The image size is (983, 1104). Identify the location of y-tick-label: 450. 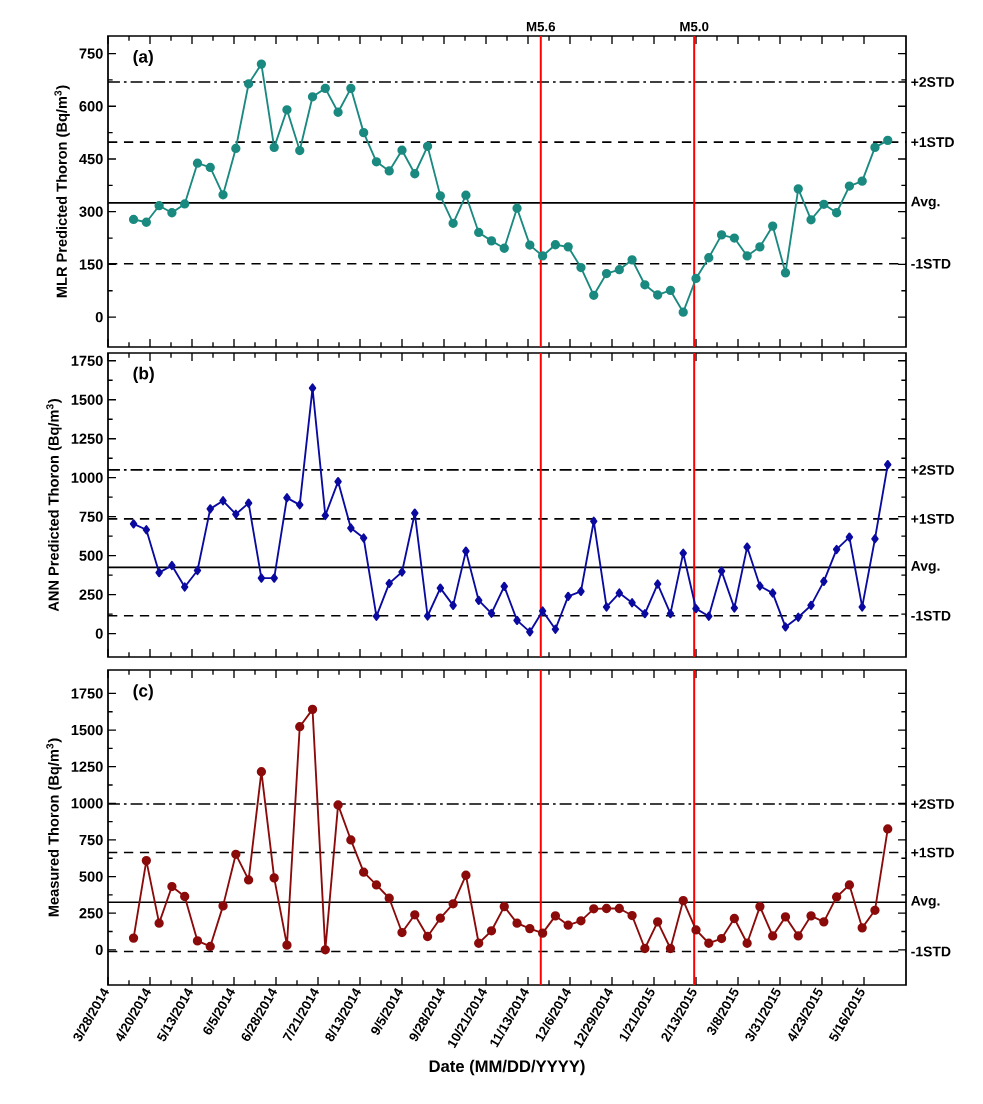
(91, 159).